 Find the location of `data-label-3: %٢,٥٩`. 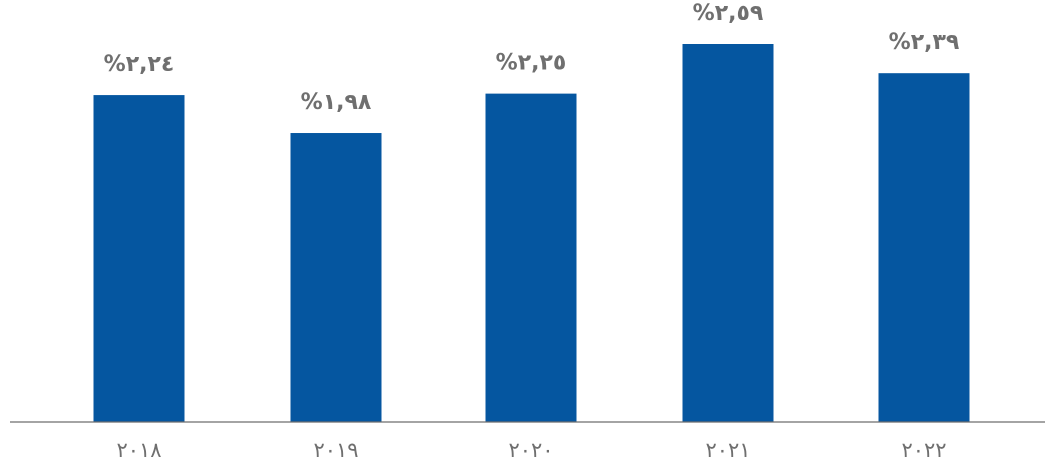

data-label-3: %٢,٥٩ is located at coordinates (728, 13).